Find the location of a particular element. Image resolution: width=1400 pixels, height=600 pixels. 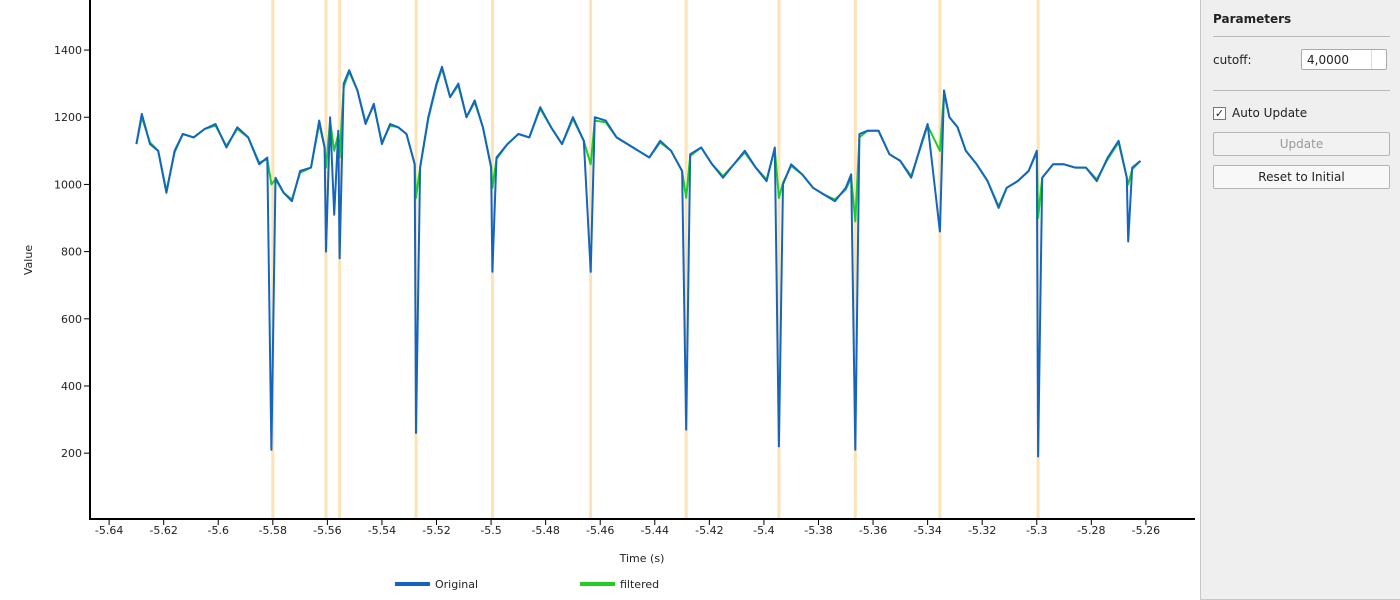

x-tick-label: -5.52 is located at coordinates (436, 530).